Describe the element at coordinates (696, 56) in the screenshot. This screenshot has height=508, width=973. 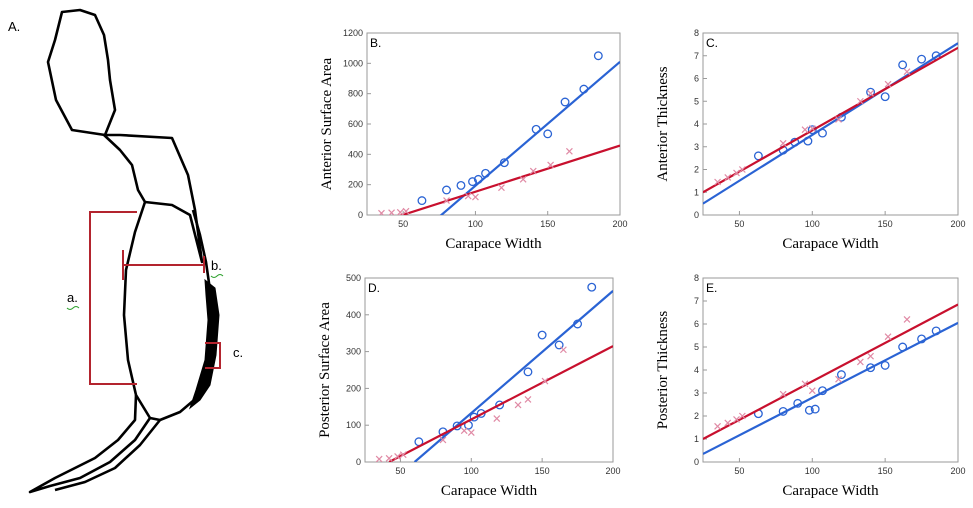
I see `y-tick-label: 7` at that location.